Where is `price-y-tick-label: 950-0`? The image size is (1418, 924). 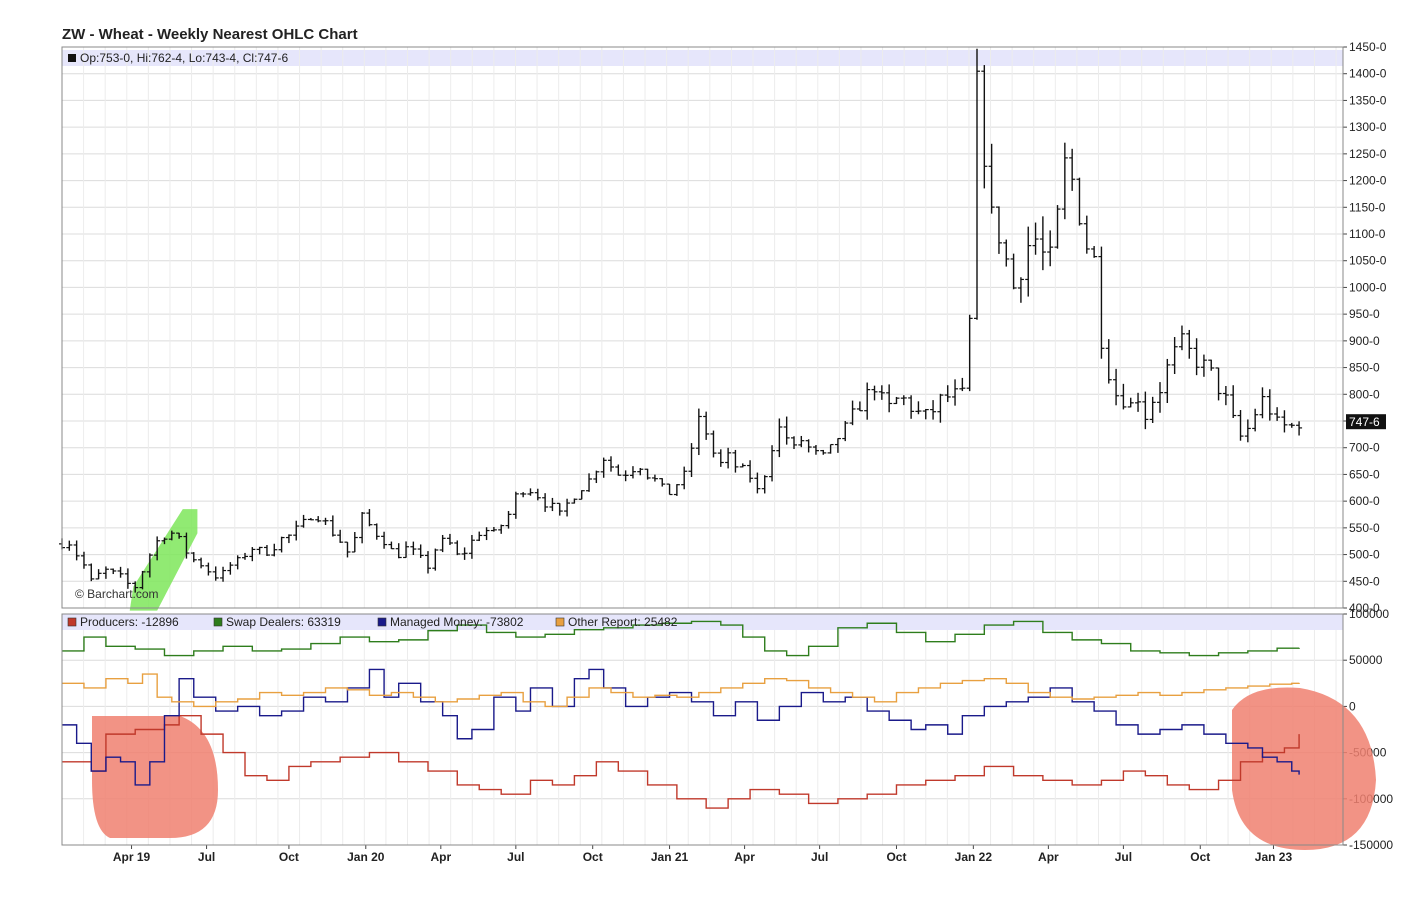
price-y-tick-label: 950-0 is located at coordinates (1364, 314).